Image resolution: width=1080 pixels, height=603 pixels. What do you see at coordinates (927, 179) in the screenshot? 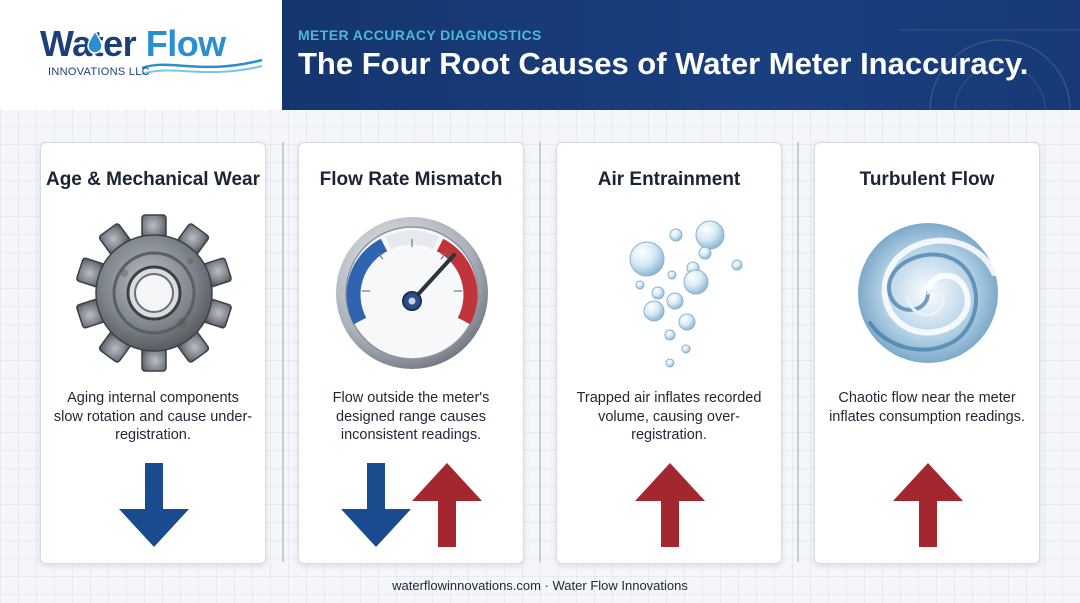
I see `card-title: Turbulent Flow` at bounding box center [927, 179].